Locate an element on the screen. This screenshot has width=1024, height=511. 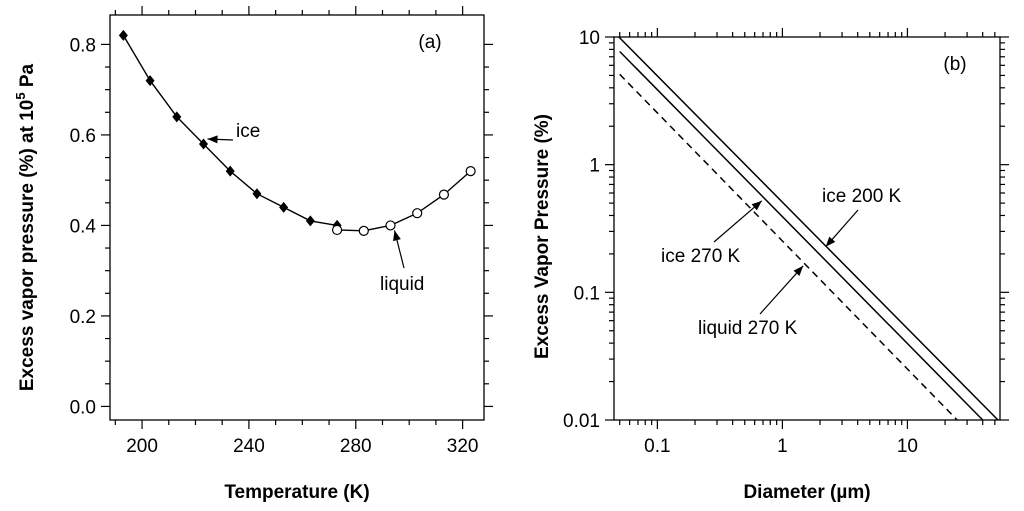
y-tick-label: 0.4 is located at coordinates (83, 226).